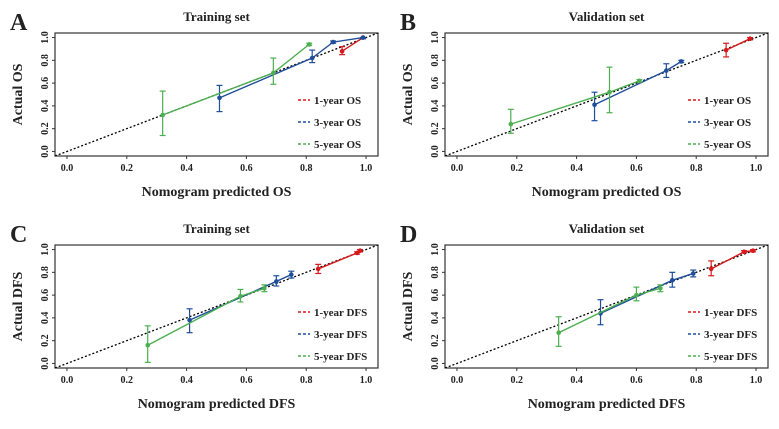 The width and height of the screenshot is (779, 429). Describe the element at coordinates (337, 101) in the screenshot. I see `legend-label-1-year: 1-year OS` at that location.